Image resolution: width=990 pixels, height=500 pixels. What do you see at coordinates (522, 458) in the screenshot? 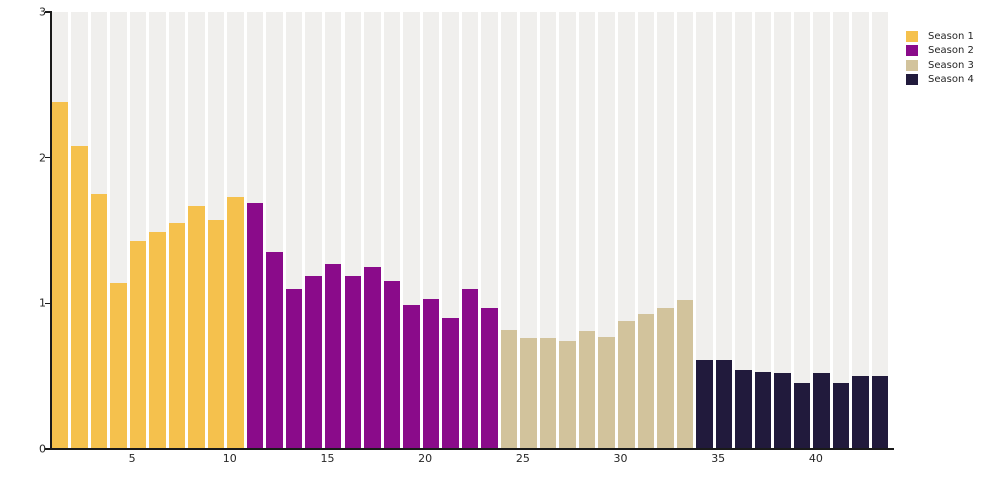
I see `x-tick-label-25: 25` at bounding box center [522, 458].